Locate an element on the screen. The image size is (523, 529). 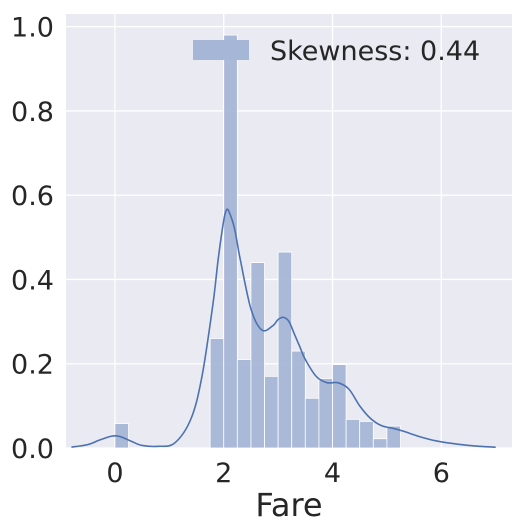
x-tick-label: 2 is located at coordinates (223, 473).